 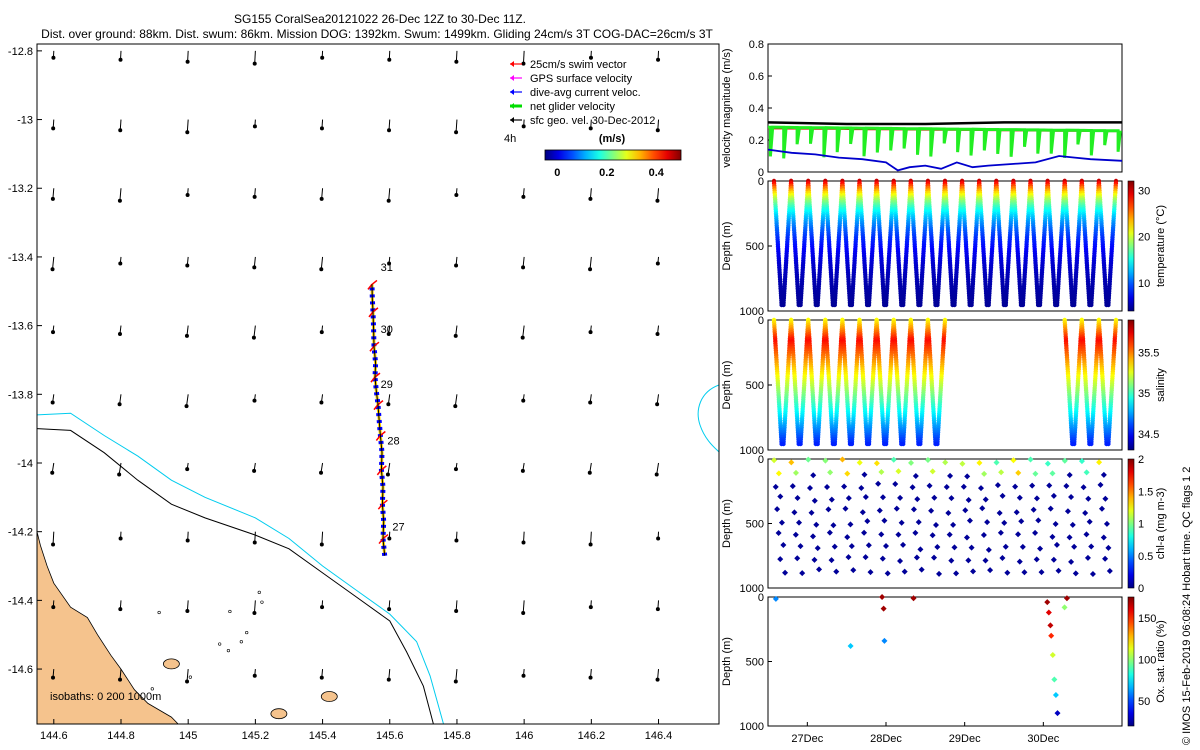 I want to click on map-ytick-label: -14, so click(x=25, y=464).